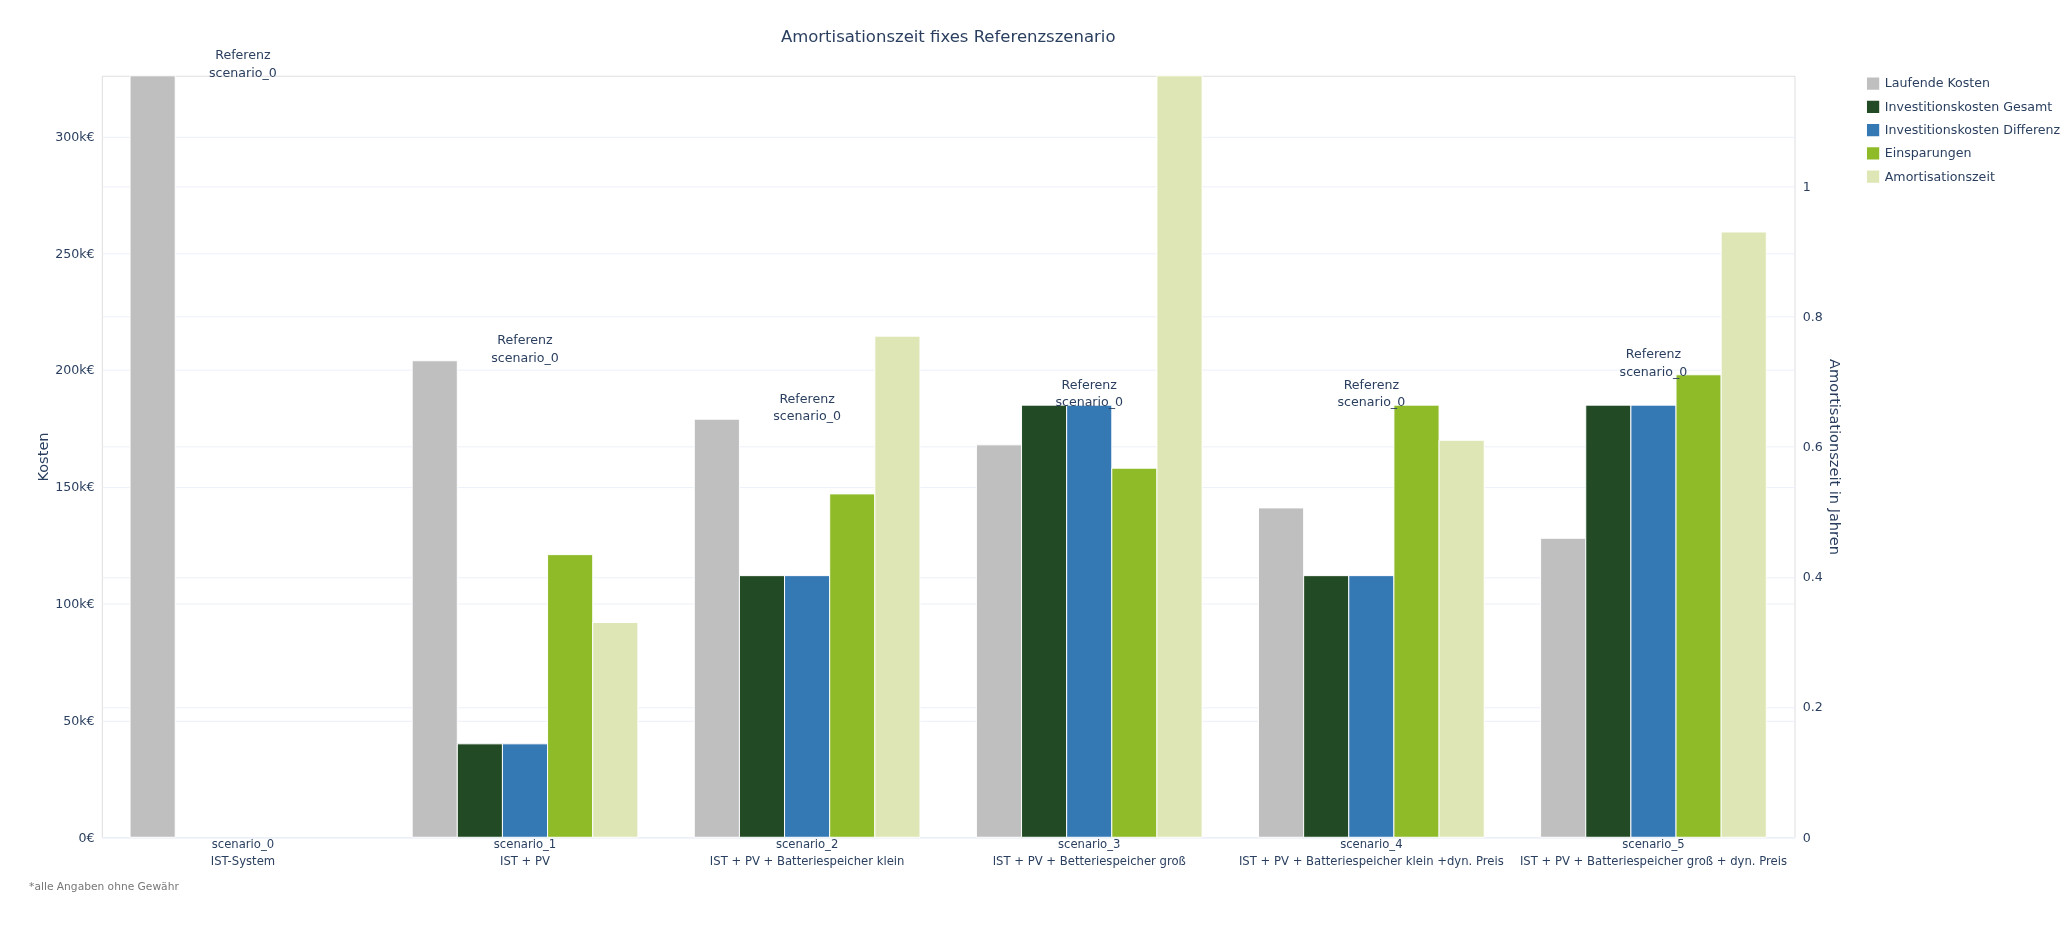  Describe the element at coordinates (1089, 852) in the screenshot. I see `x-tick-label: scenario_3 IST + PV + Betteriespeicher groß` at that location.